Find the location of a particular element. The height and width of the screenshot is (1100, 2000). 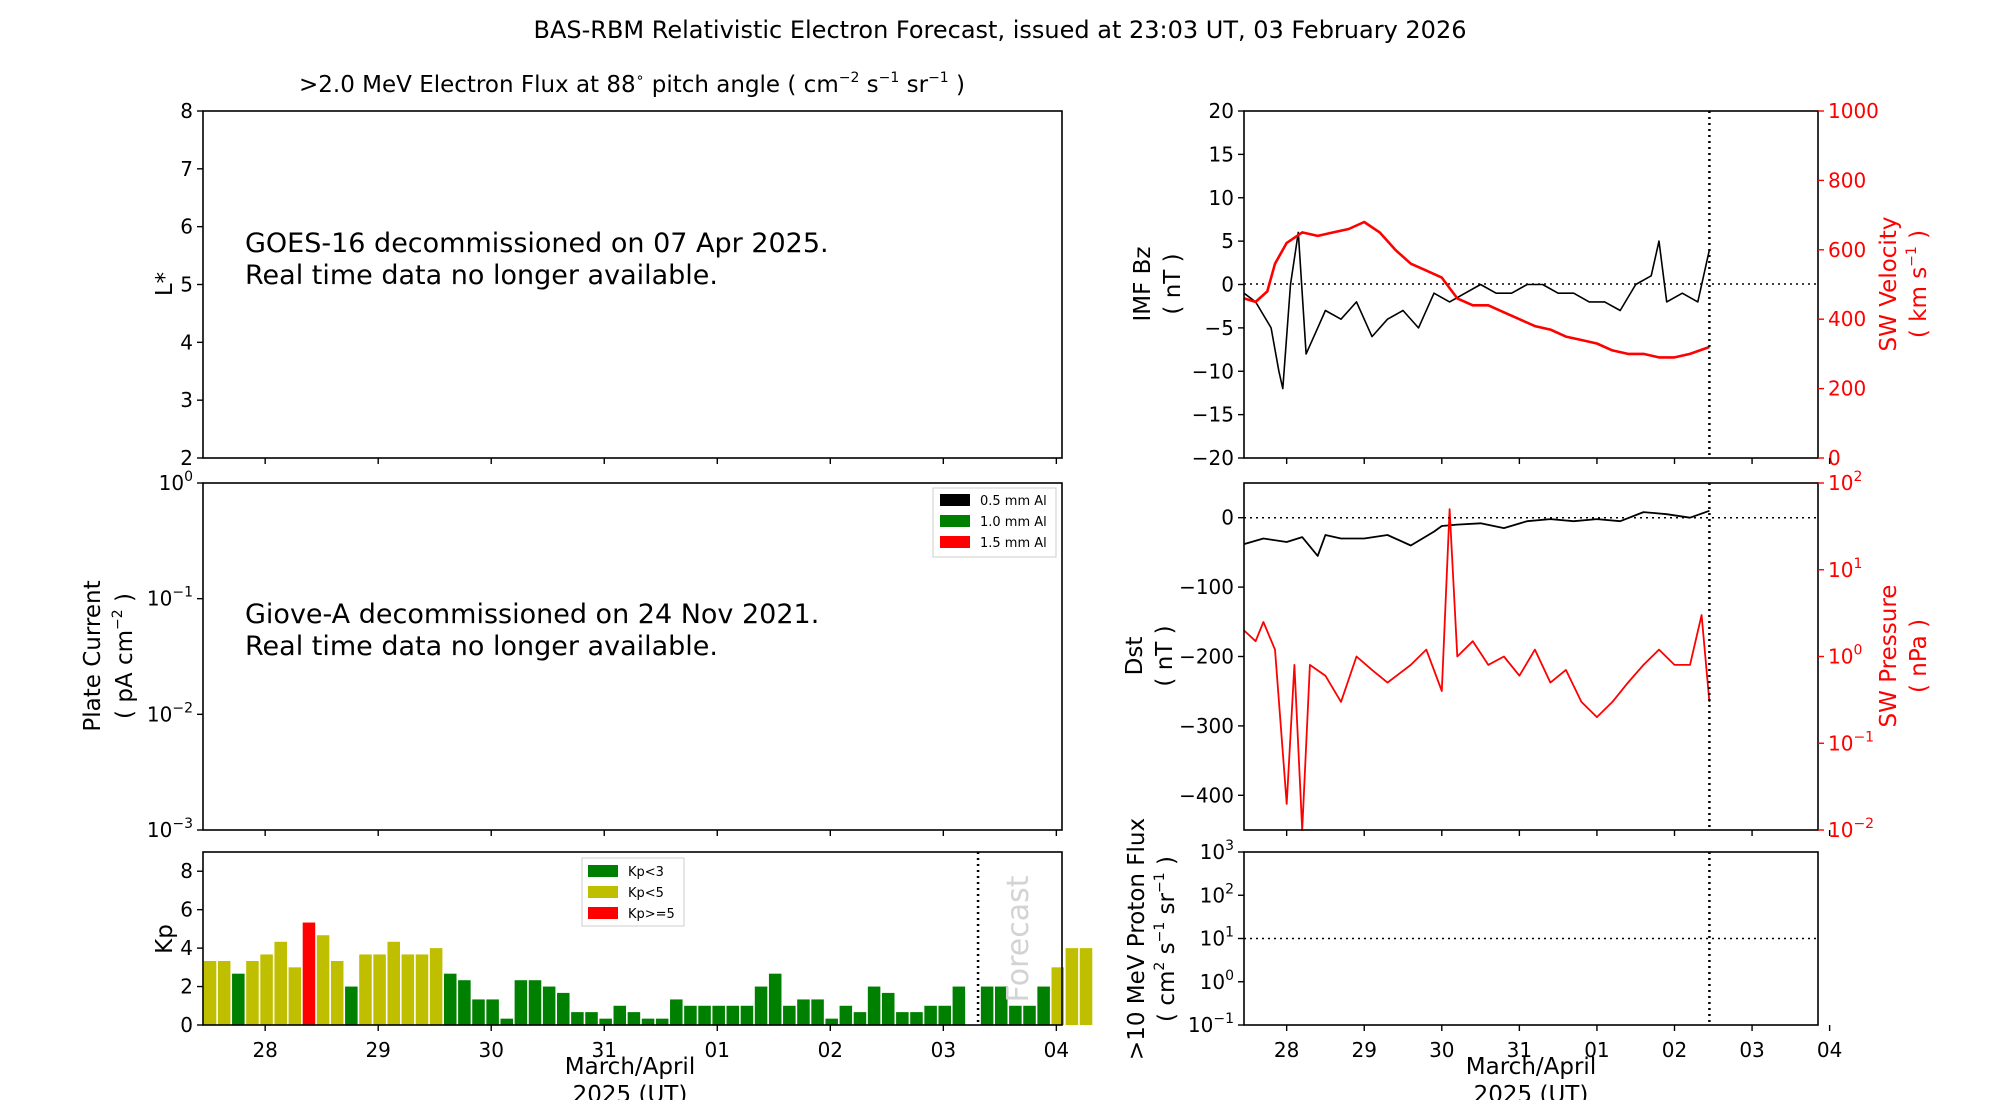

proton-flux-xlabel-line-1: March/April is located at coordinates (1531, 1067).